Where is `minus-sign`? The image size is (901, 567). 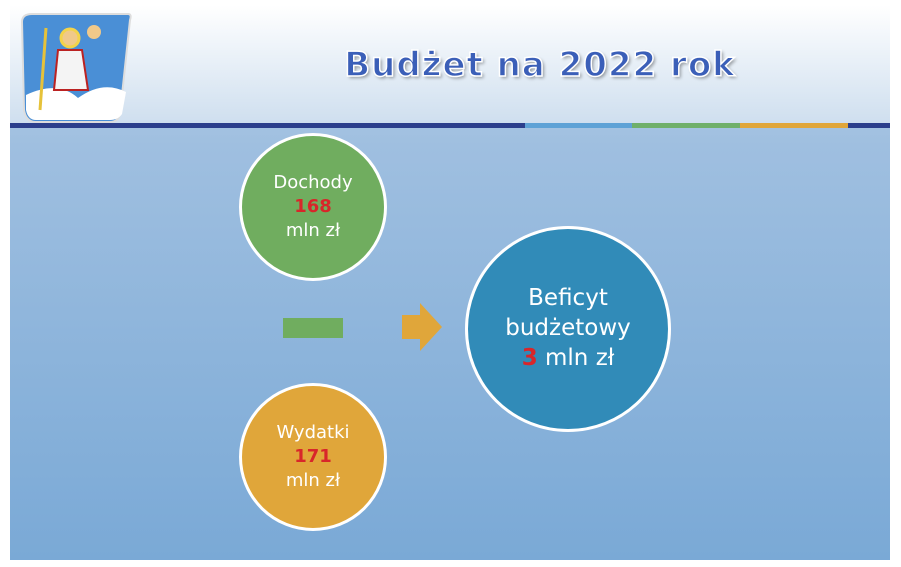 minus-sign is located at coordinates (313, 328).